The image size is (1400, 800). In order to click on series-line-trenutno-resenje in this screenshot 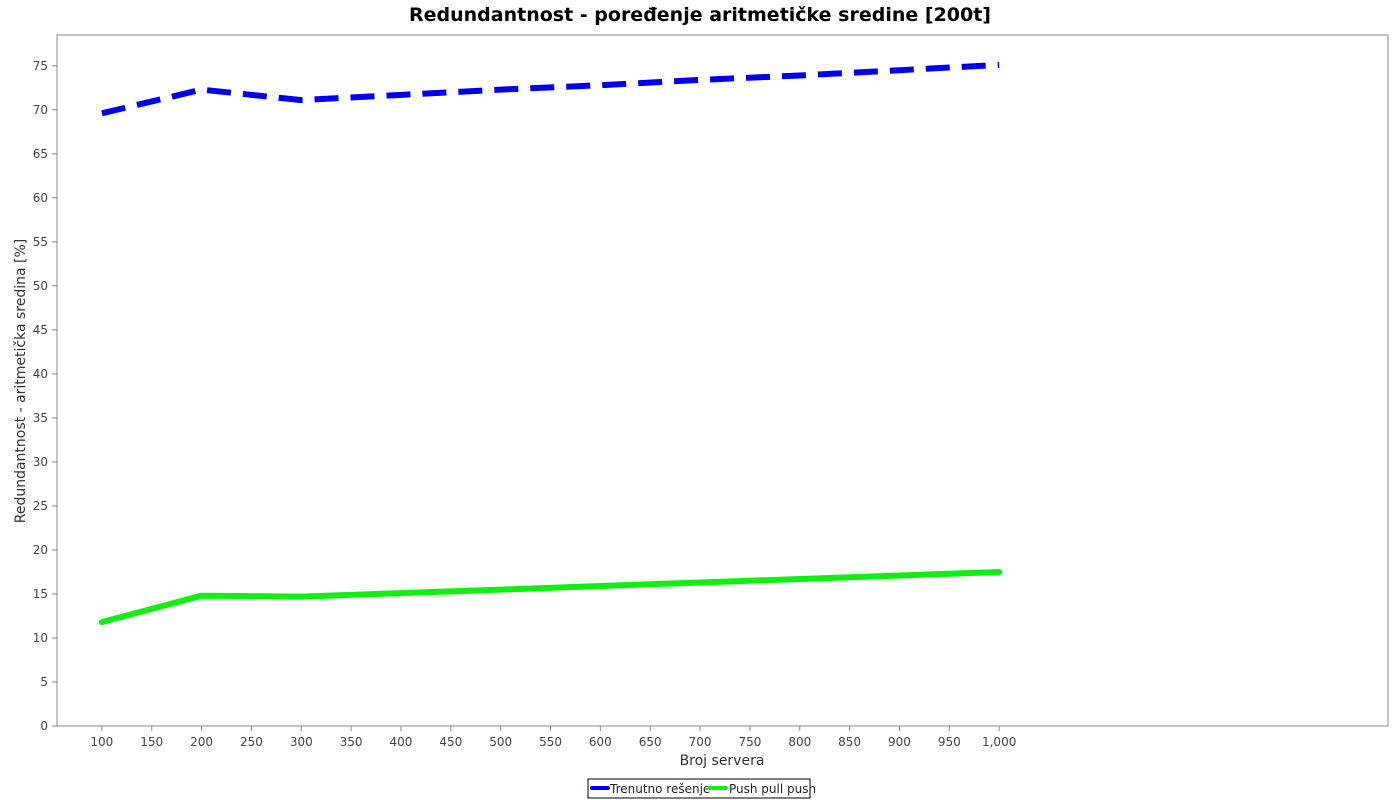, I will do `click(550, 89)`.